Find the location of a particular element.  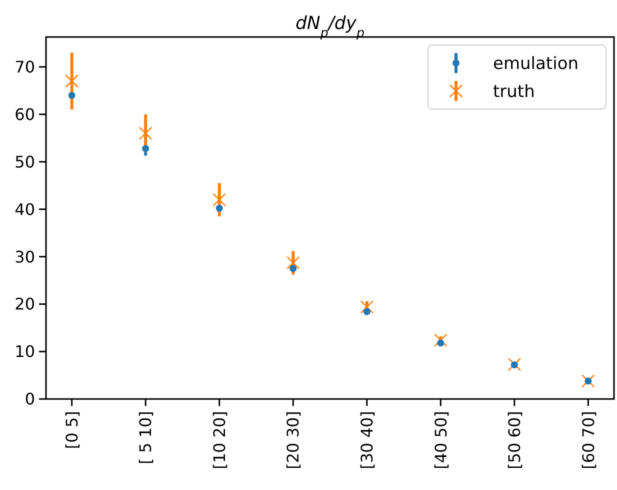

y-tick-label: 60 is located at coordinates (24, 114).